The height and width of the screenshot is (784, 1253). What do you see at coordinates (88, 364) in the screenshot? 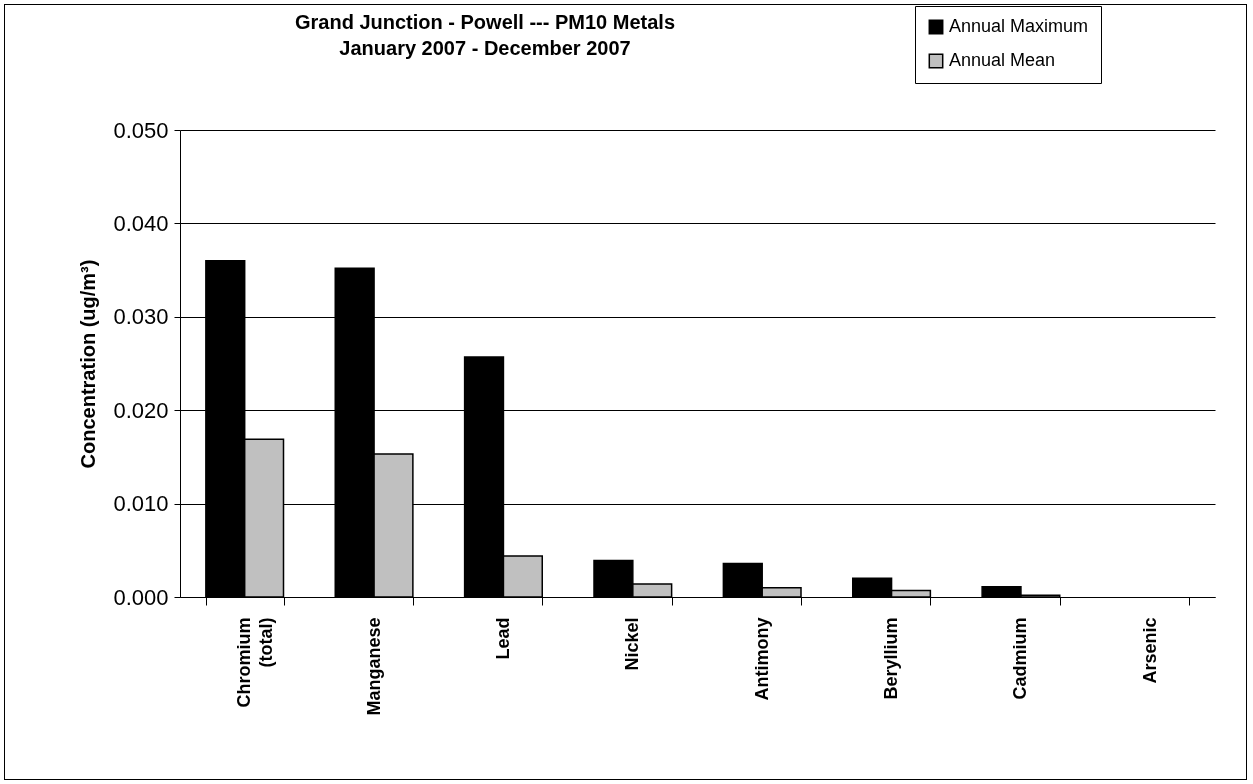
I see `y-axis-title: Concentration (ug/m³)` at bounding box center [88, 364].